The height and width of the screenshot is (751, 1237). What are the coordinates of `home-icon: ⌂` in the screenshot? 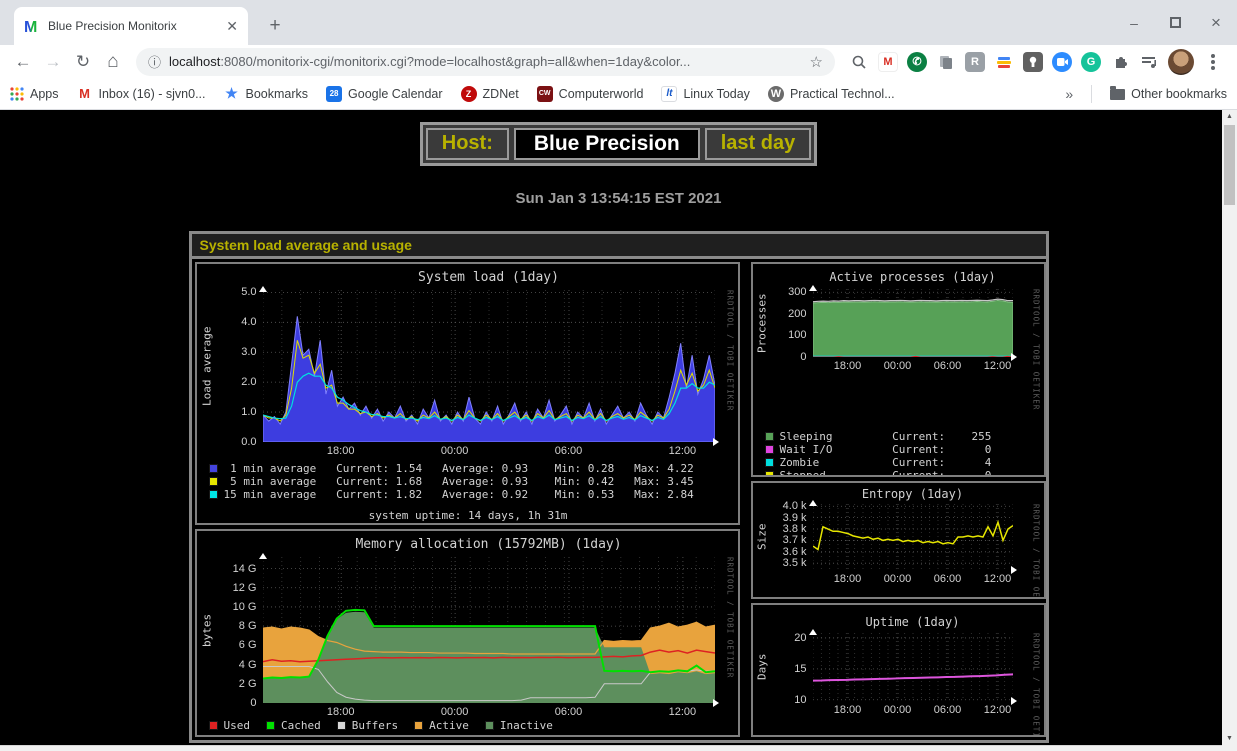 It's located at (113, 61).